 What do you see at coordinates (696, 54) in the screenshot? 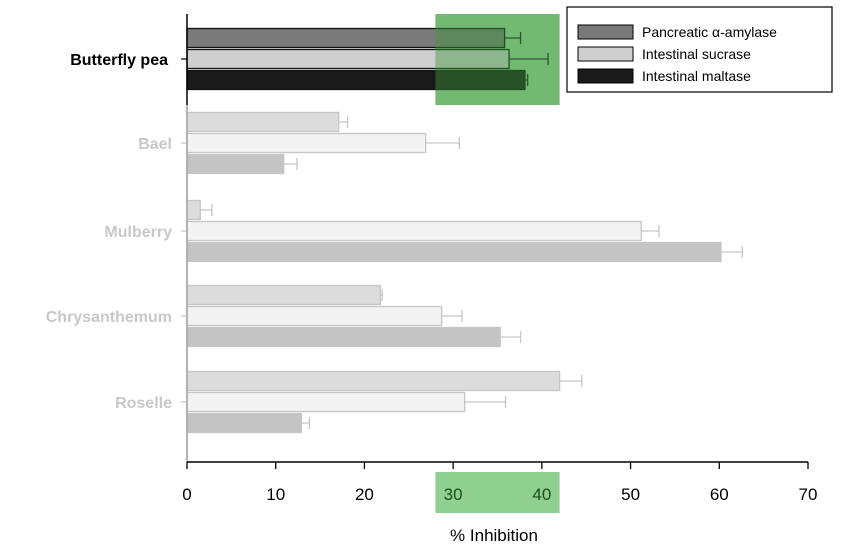
I see `legend-label: Intestinal sucrase` at bounding box center [696, 54].